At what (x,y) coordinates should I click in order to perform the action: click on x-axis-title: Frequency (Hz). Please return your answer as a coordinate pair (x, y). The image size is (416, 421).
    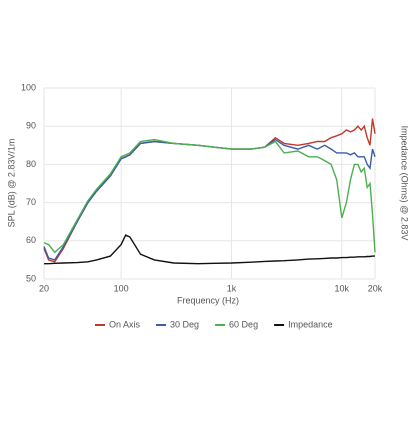
    Looking at the image, I should click on (208, 300).